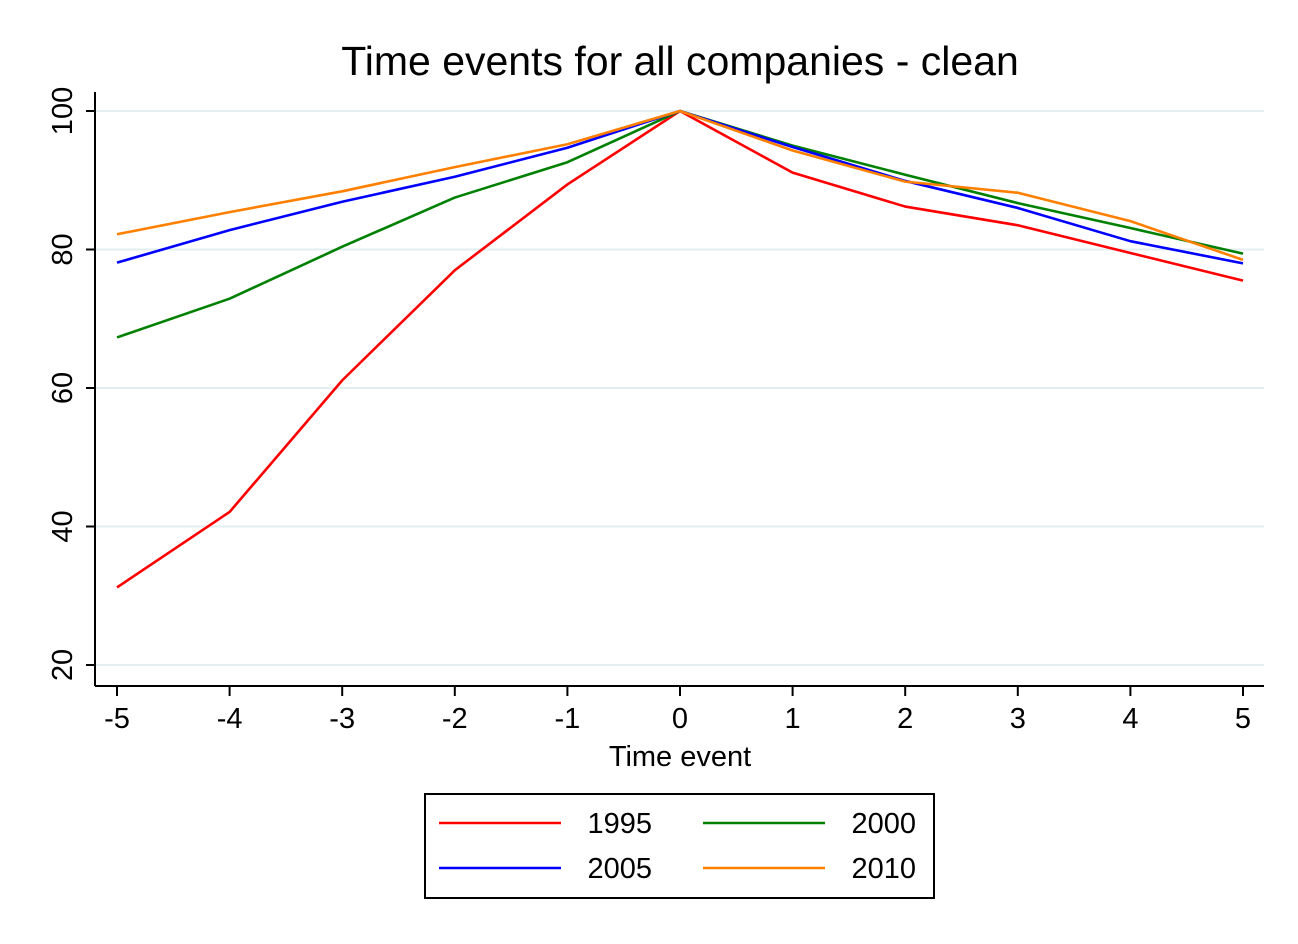 Image resolution: width=1298 pixels, height=944 pixels. I want to click on x-tick-label: 2, so click(905, 719).